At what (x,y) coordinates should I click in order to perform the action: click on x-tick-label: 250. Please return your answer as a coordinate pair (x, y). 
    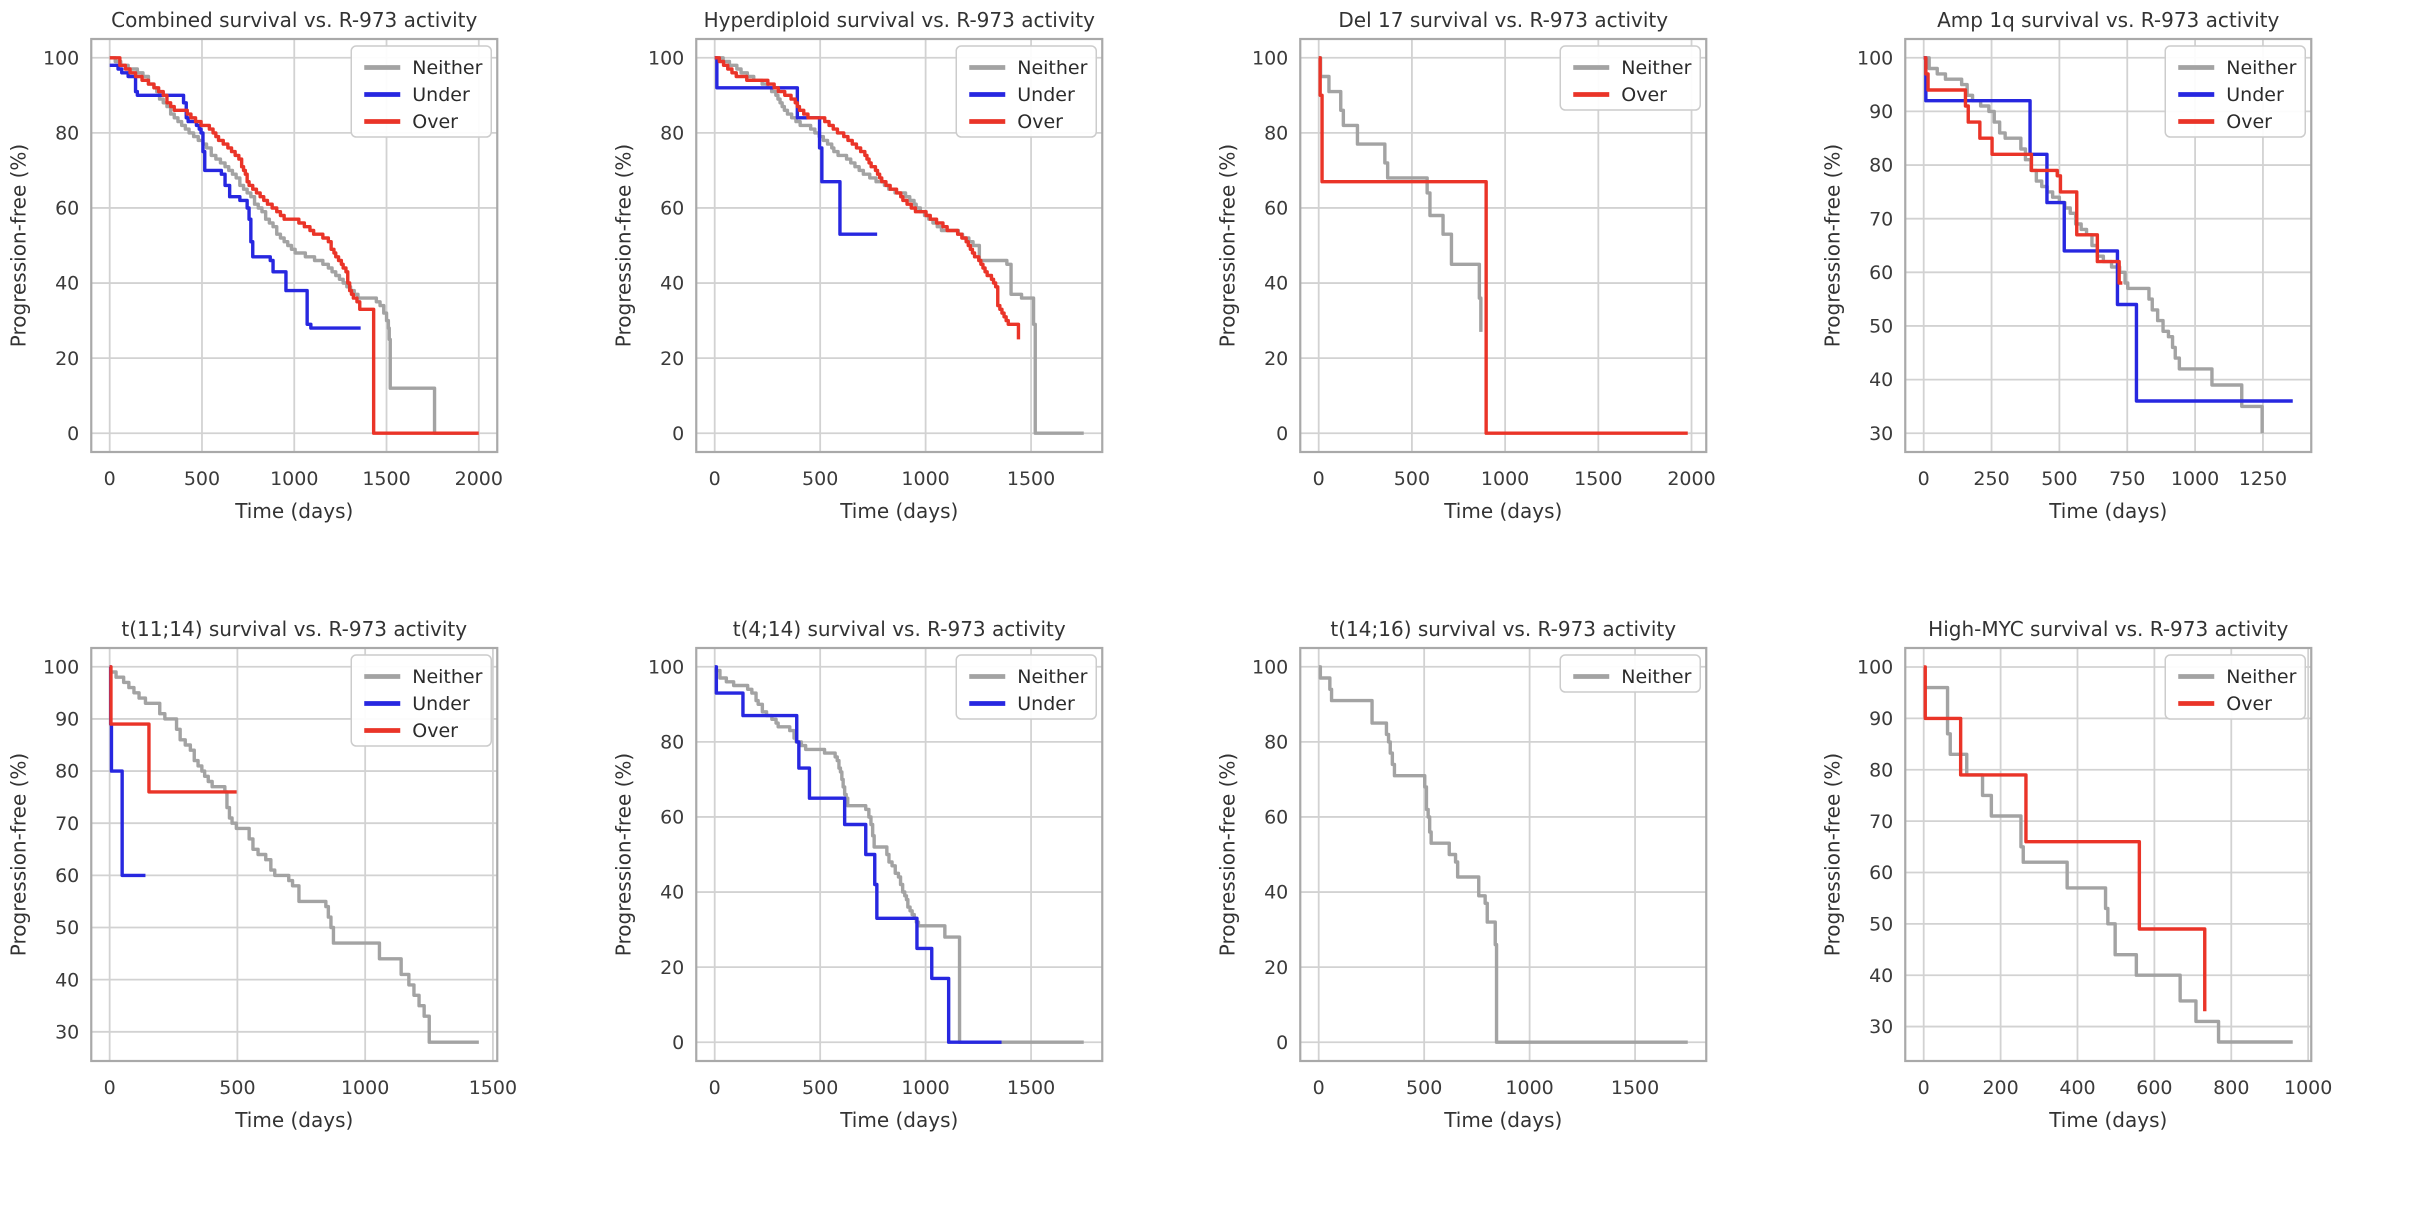
    Looking at the image, I should click on (1991, 479).